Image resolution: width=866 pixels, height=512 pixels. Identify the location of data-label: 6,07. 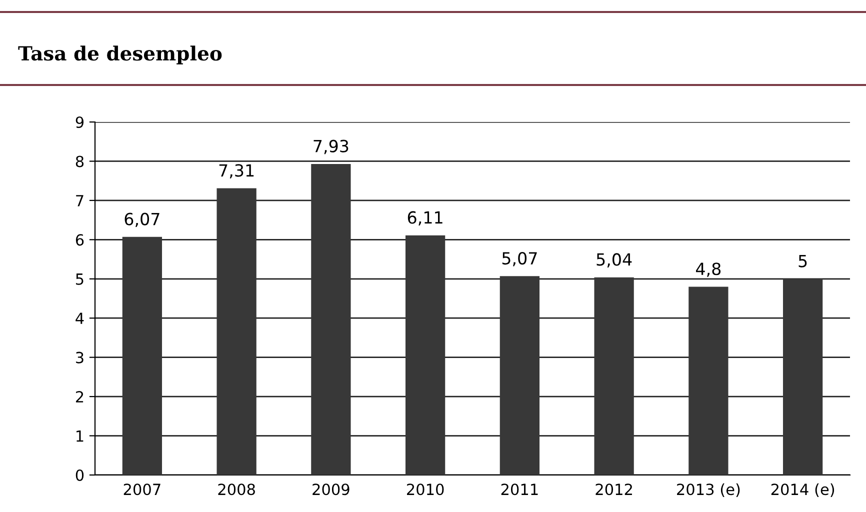
(142, 220).